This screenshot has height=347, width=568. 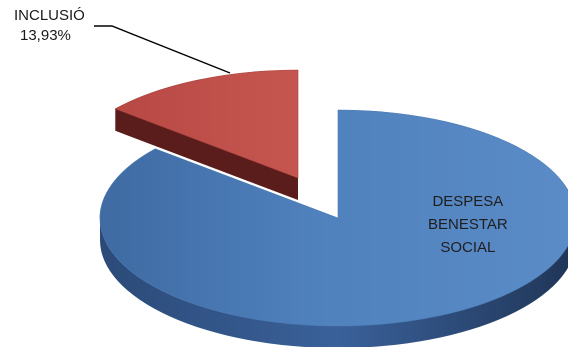 I want to click on slice-label-despesa-line-3: SOCIAL, so click(x=468, y=247).